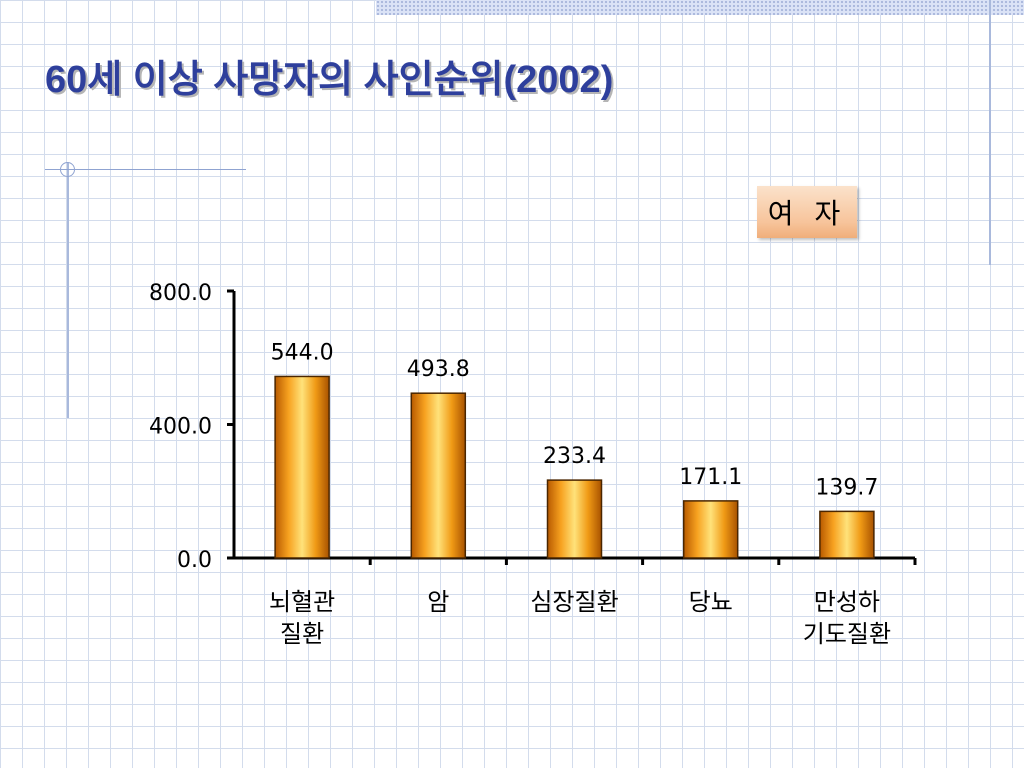 Image resolution: width=1024 pixels, height=768 pixels. What do you see at coordinates (846, 487) in the screenshot?
I see `bar-value-label: 139.7` at bounding box center [846, 487].